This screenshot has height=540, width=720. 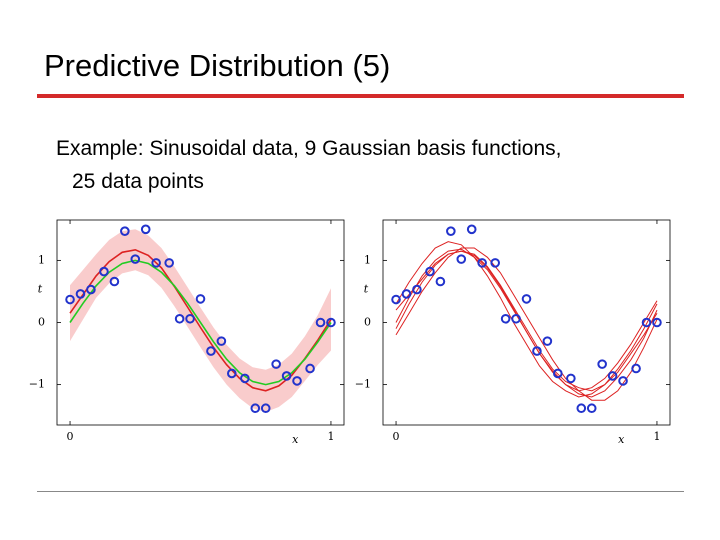 I want to click on footer-rule, so click(x=360, y=491).